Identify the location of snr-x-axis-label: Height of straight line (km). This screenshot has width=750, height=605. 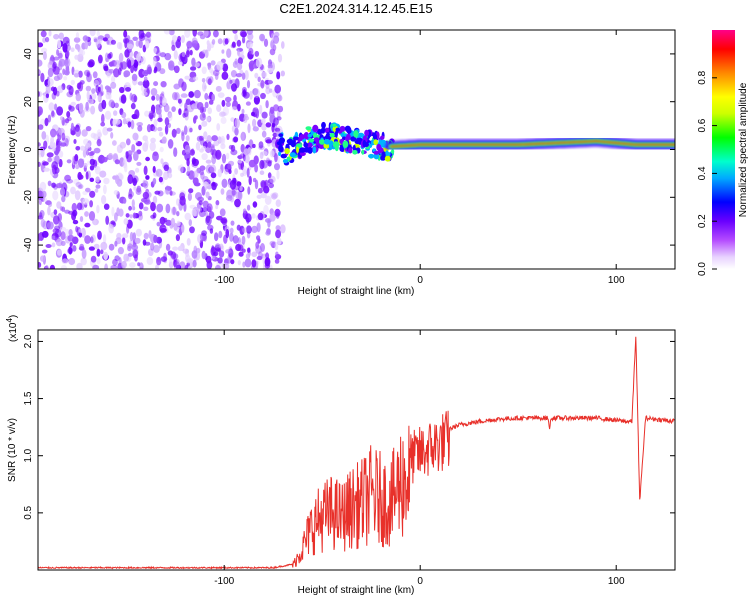
(356, 590).